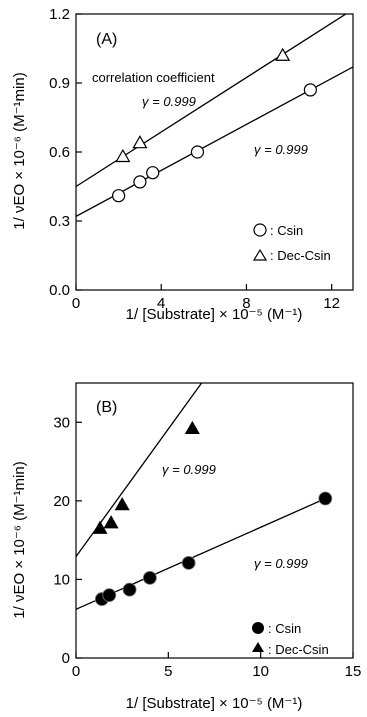 Image resolution: width=367 pixels, height=717 pixels. Describe the element at coordinates (286, 230) in the screenshot. I see `panel-a-legend-csin-label: : Csin` at that location.